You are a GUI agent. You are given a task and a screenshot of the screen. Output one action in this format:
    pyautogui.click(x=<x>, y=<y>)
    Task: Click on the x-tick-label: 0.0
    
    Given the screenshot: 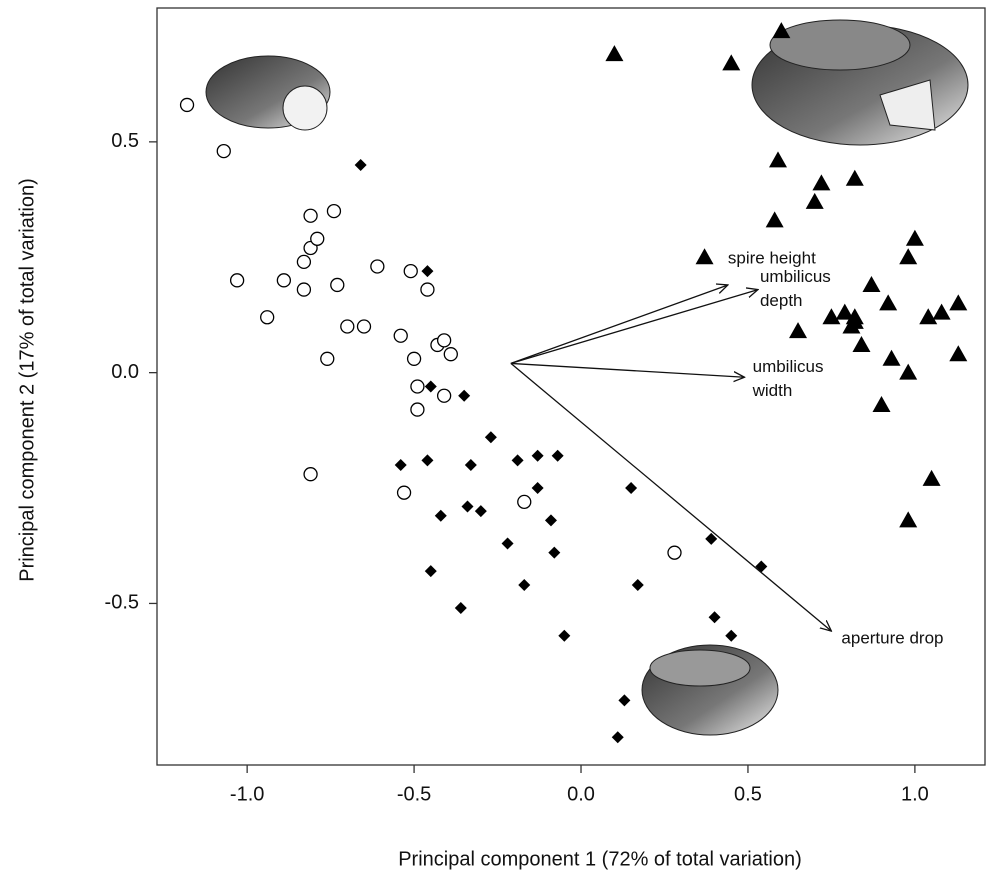 What is the action you would take?
    pyautogui.click(x=581, y=794)
    